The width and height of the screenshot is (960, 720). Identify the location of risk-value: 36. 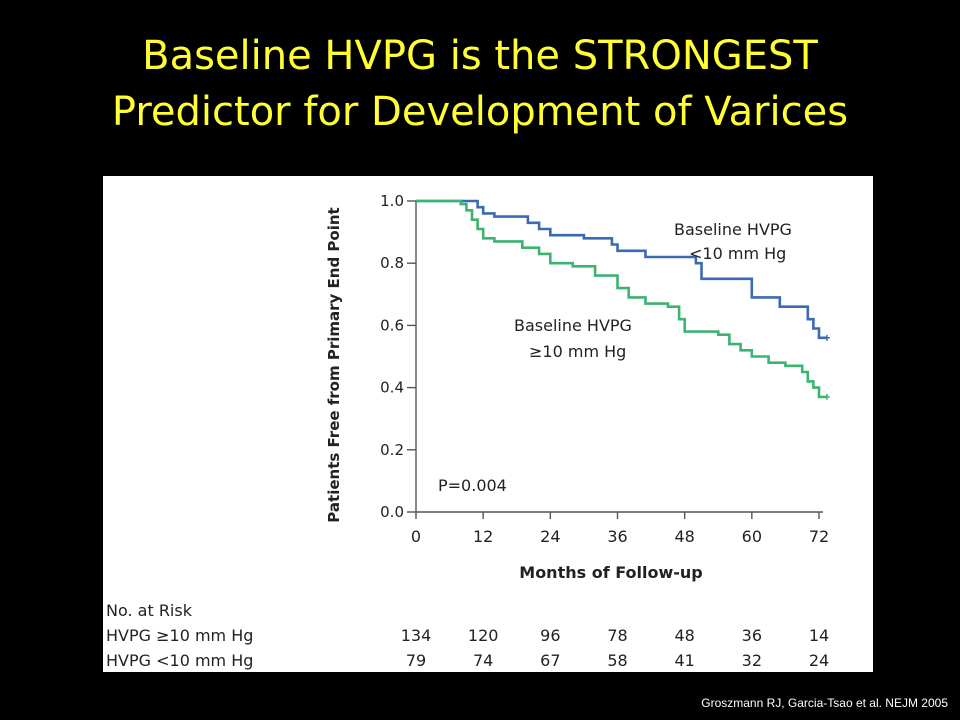
(752, 635).